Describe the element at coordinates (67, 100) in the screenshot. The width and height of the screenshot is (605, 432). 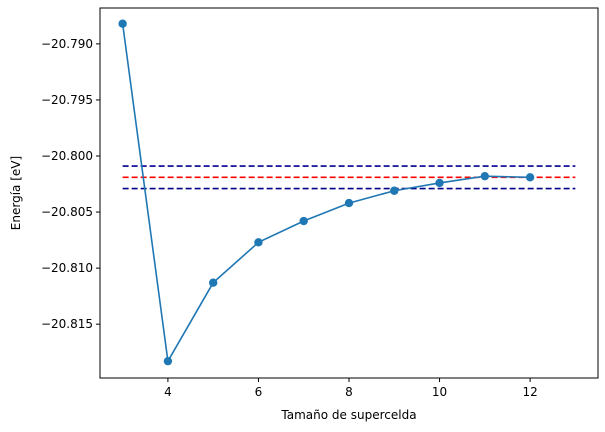
I see `y-tick-label-4: −20.795` at that location.